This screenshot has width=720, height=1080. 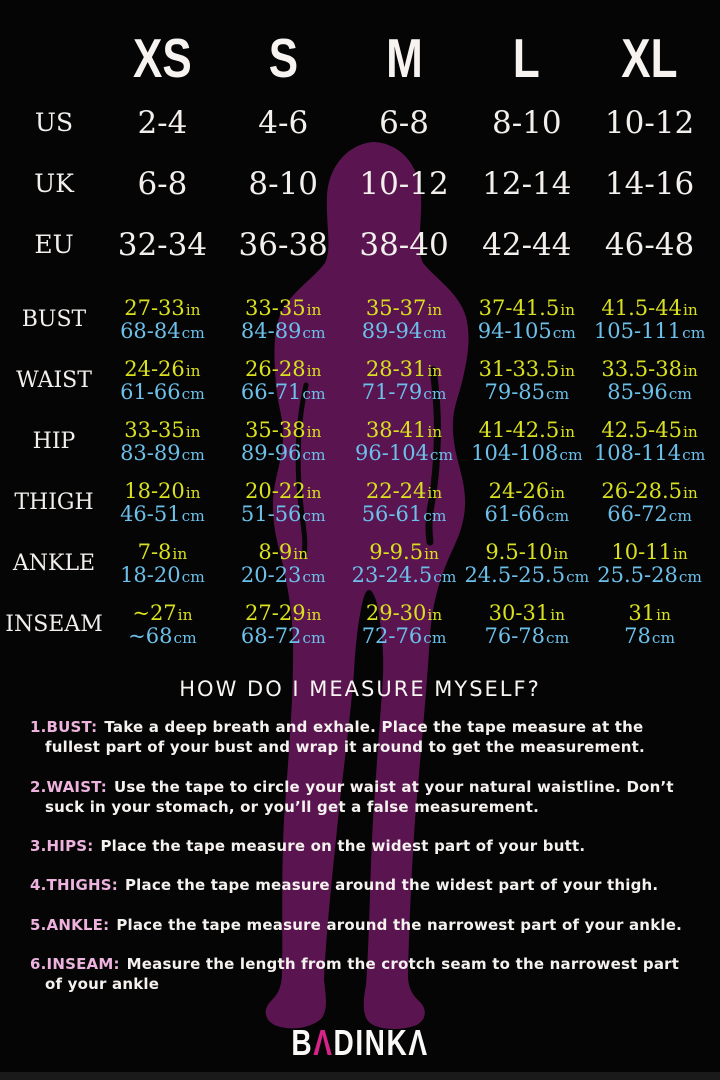 What do you see at coordinates (54, 441) in the screenshot?
I see `row-label-hip: HIP` at bounding box center [54, 441].